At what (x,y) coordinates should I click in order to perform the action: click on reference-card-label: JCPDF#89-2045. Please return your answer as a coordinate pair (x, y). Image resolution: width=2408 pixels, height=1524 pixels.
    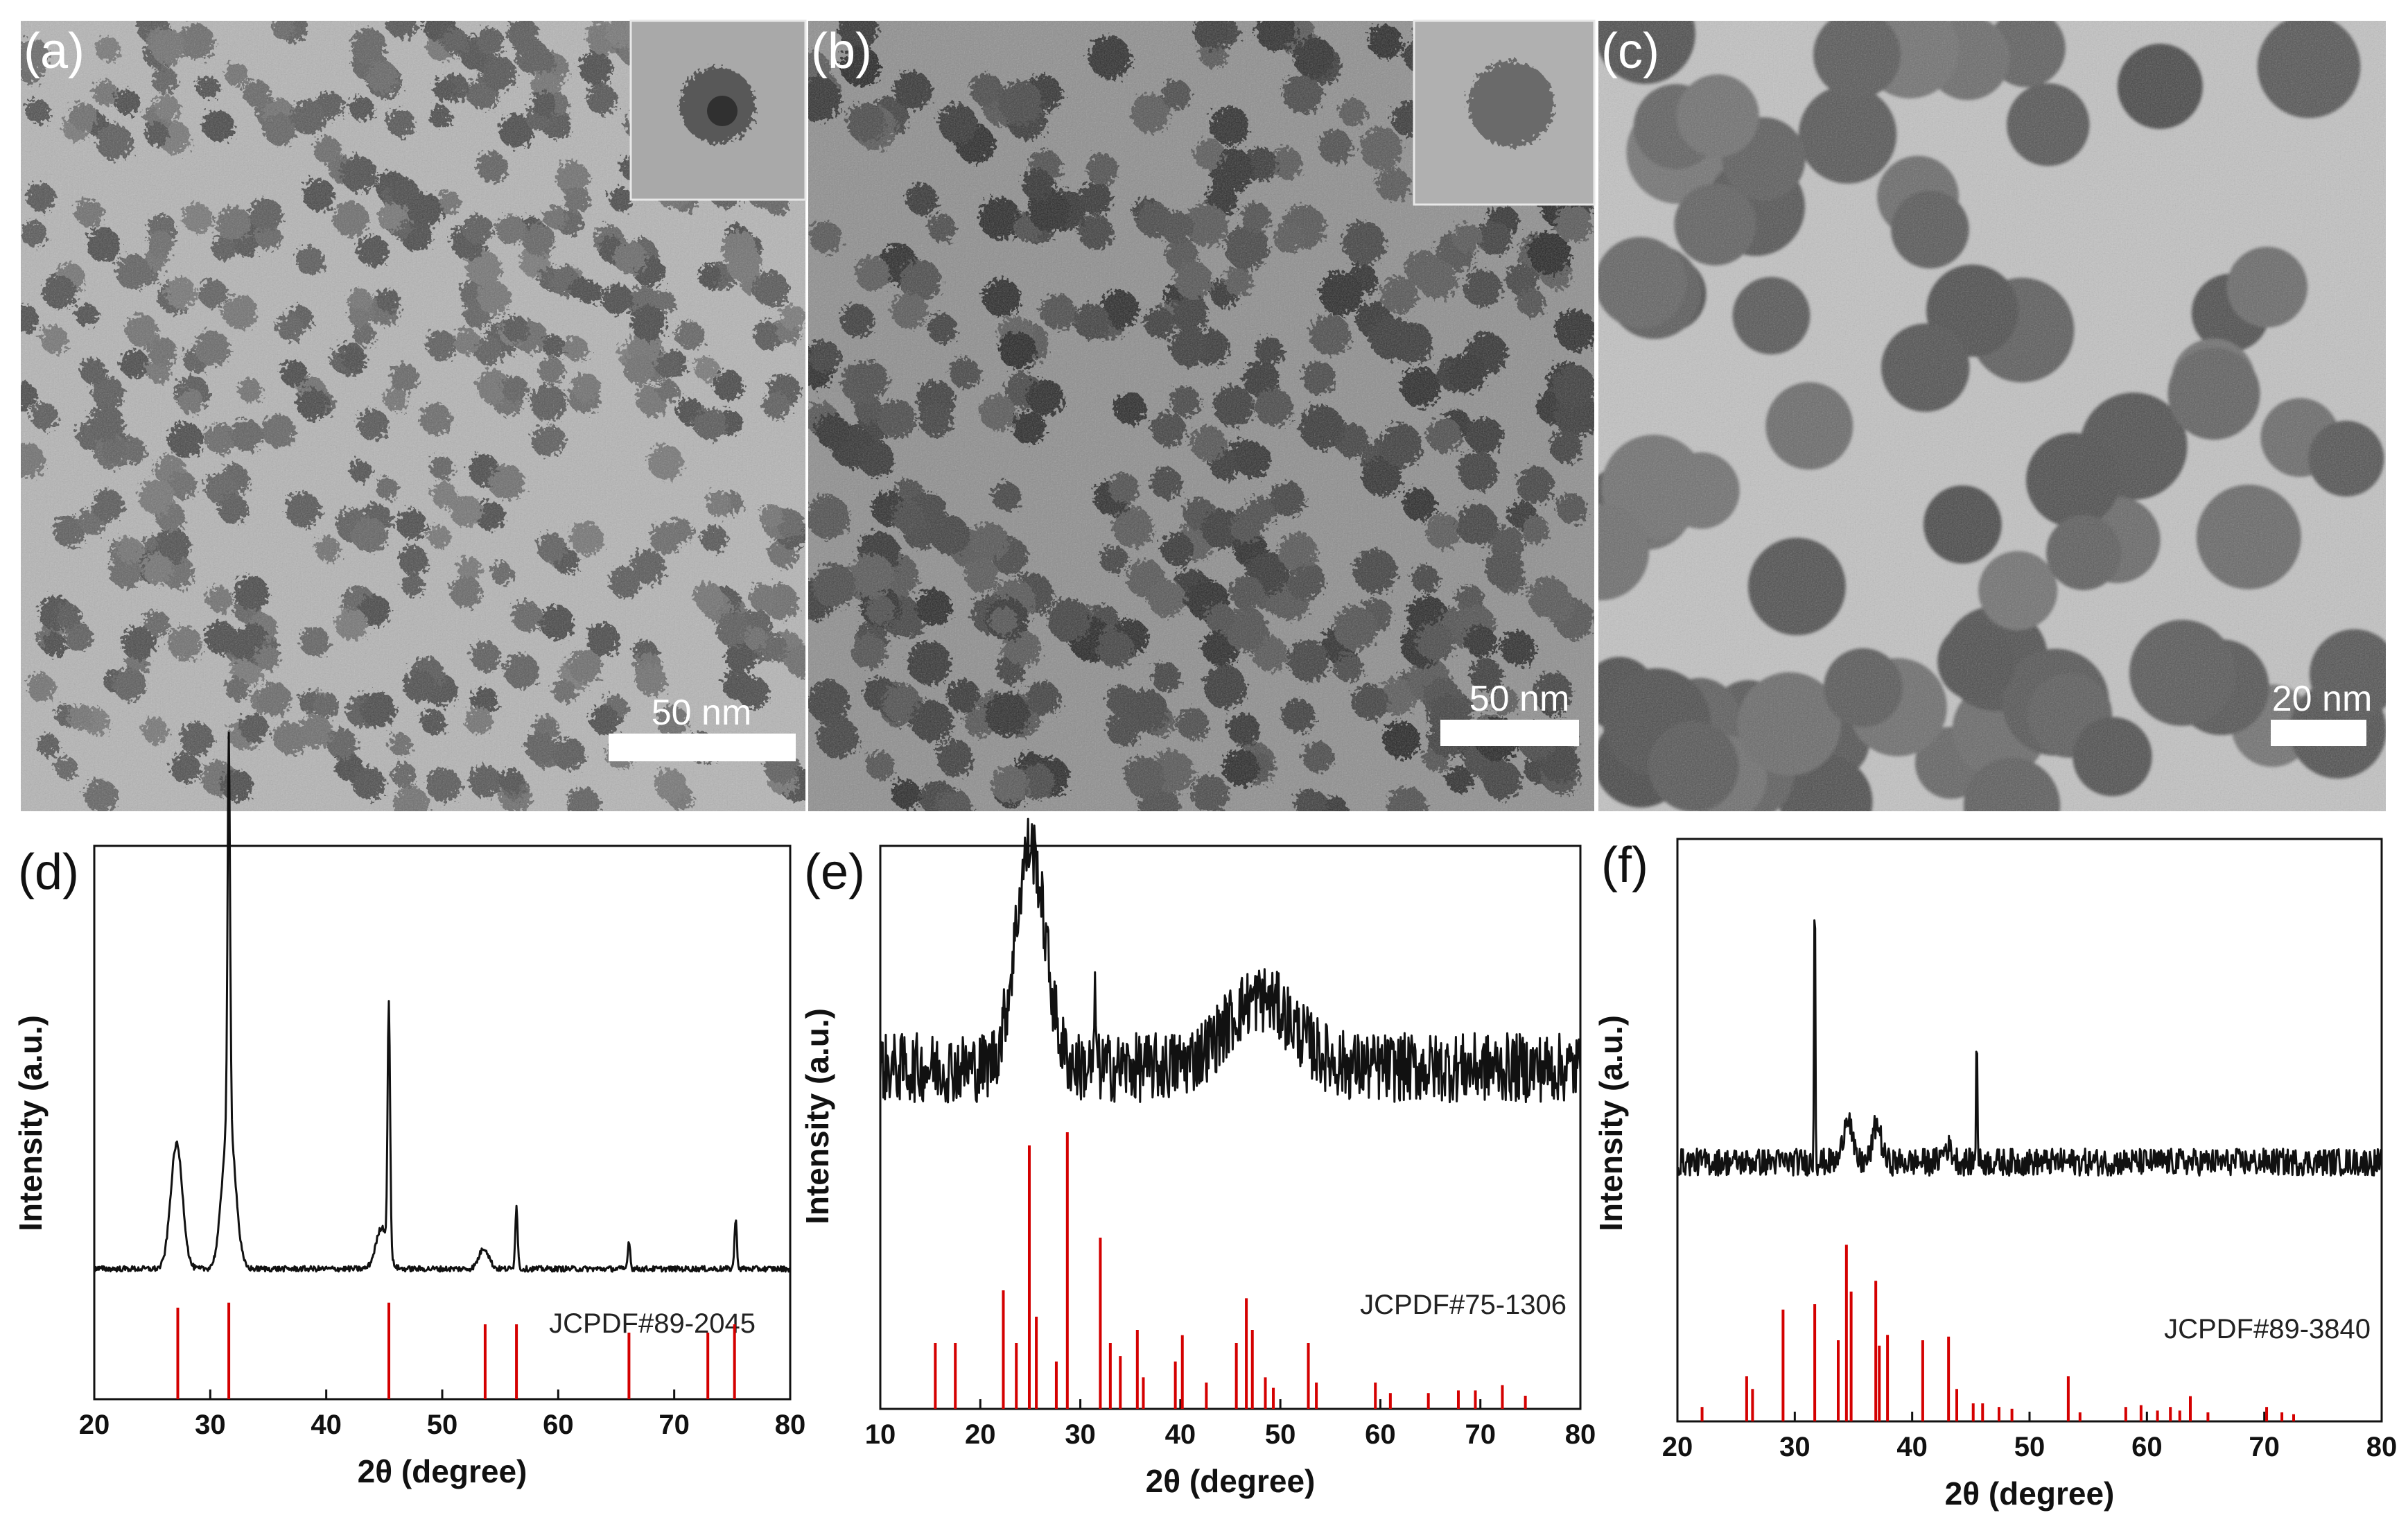
    Looking at the image, I should click on (652, 1323).